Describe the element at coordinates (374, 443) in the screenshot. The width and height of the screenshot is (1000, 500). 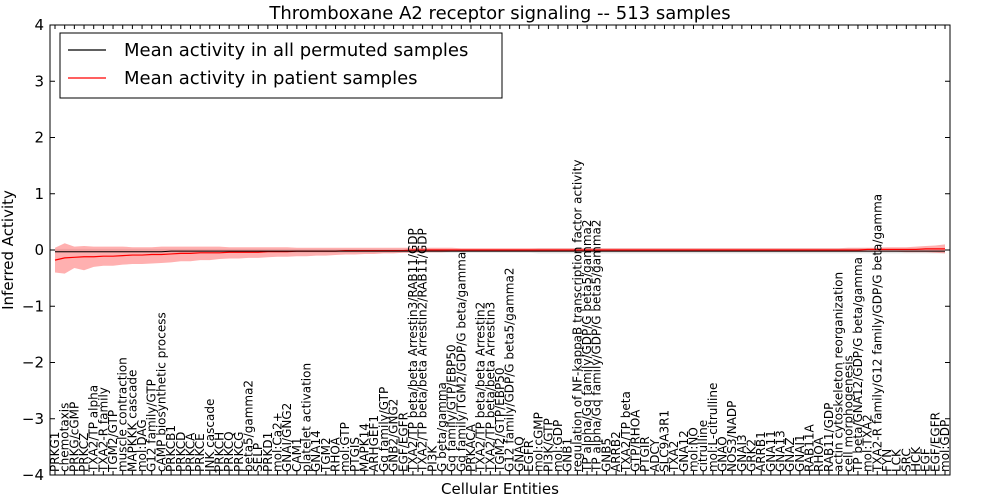
I see `x-tick-label: ARHGEF1` at that location.